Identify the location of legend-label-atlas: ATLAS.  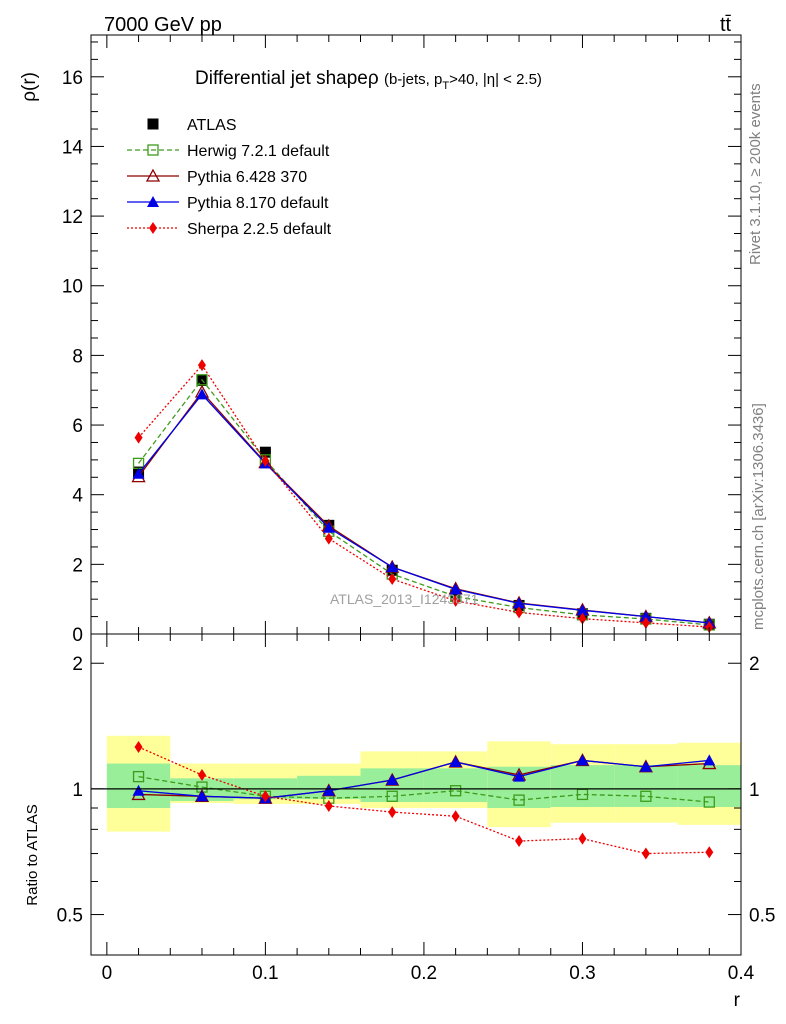
(212, 125).